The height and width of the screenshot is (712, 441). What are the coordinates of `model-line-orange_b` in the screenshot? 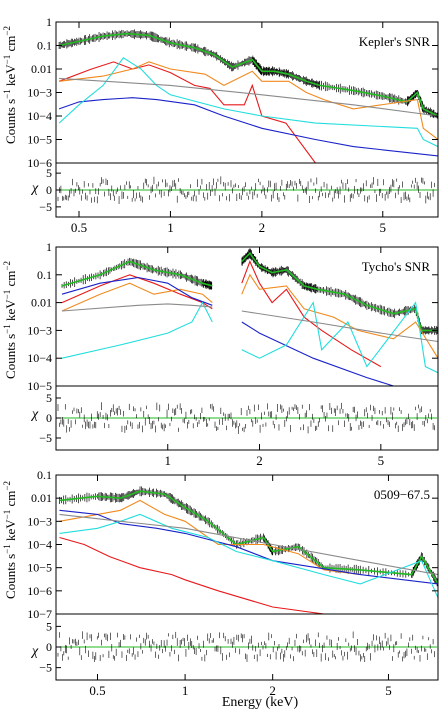 It's located at (339, 316).